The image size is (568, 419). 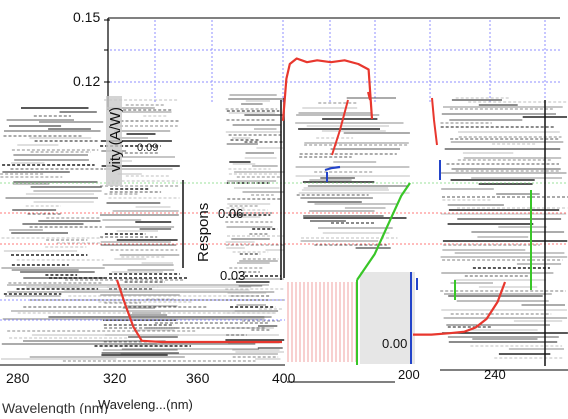 What do you see at coordinates (387, 318) in the screenshot?
I see `inset-panel-background` at bounding box center [387, 318].